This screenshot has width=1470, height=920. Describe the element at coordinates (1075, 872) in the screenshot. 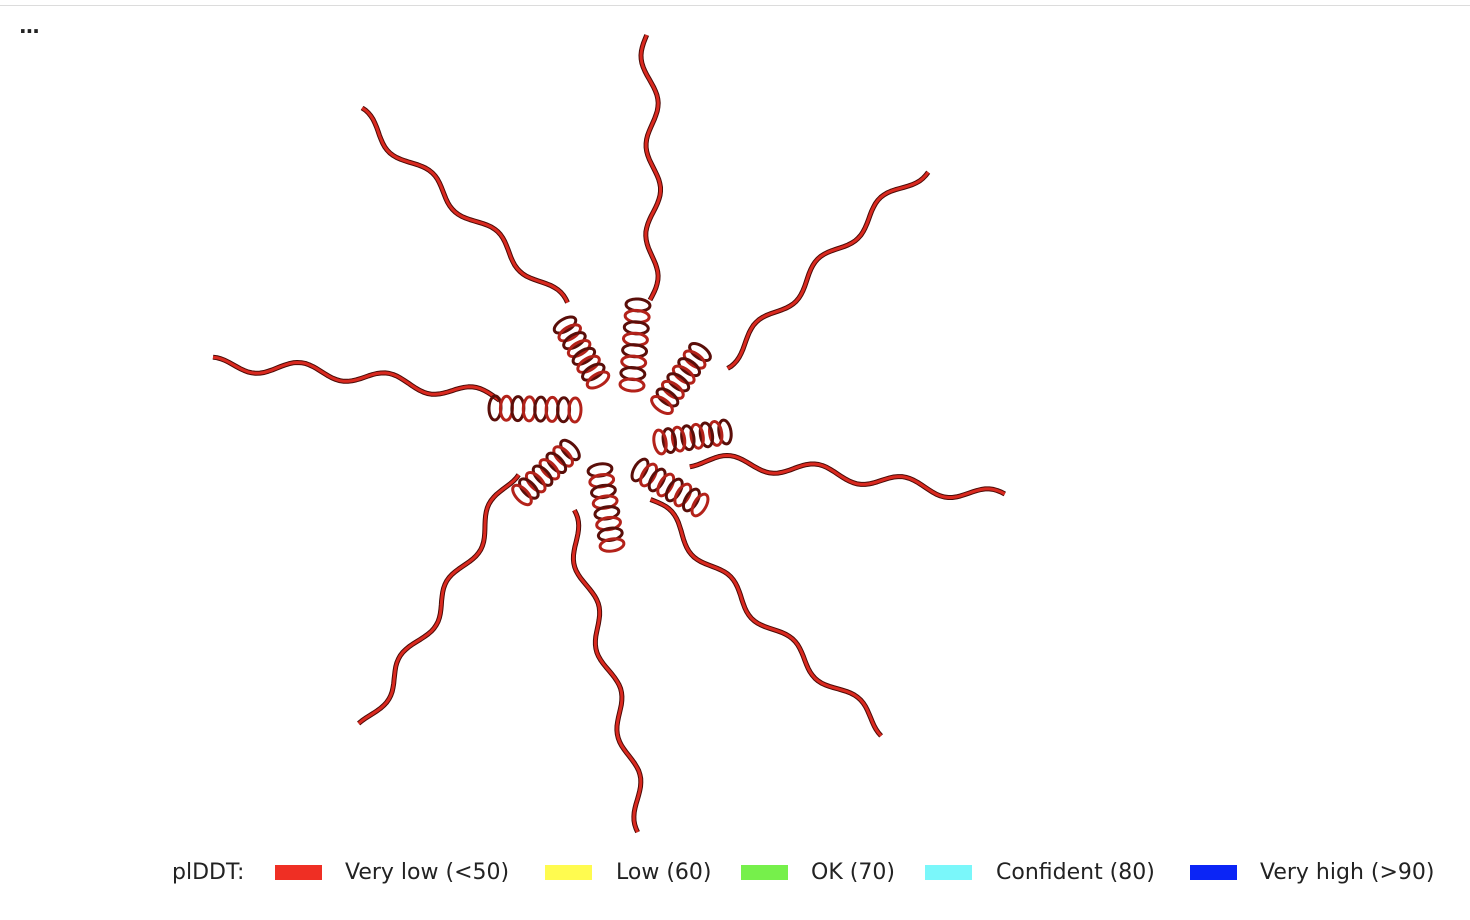

I see `legend-label: Confident (80)` at that location.